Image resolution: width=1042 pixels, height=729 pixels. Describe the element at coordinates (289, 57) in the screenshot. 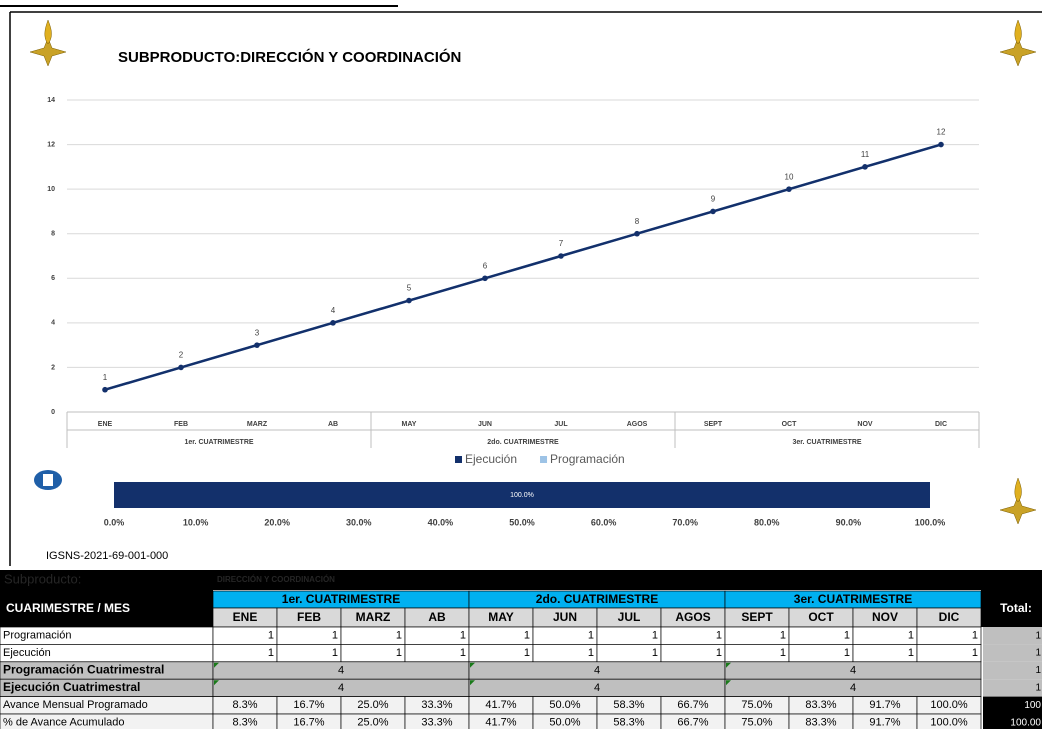

I see `chart-title: SUBPRODUCTO:DIRECCIÓN Y COORDINACIÓN` at that location.